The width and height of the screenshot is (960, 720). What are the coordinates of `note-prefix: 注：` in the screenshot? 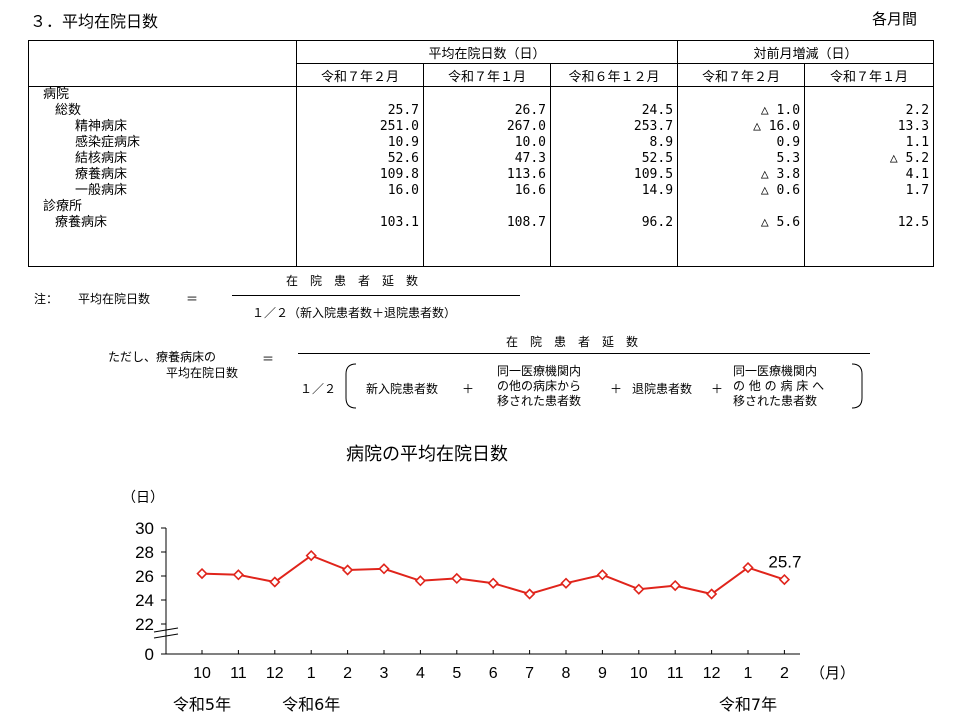 It's located at (46, 299).